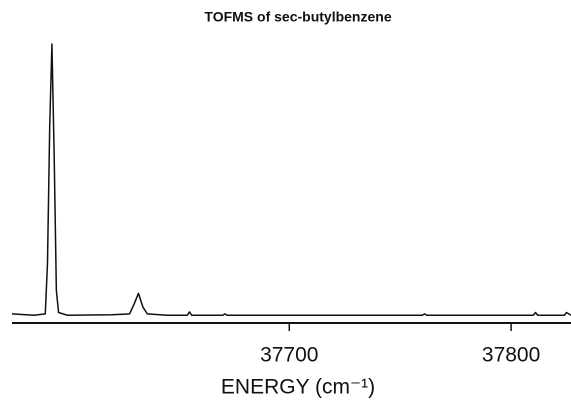 Image resolution: width=571 pixels, height=404 pixels. Describe the element at coordinates (289, 355) in the screenshot. I see `x-tick-label: 37700` at that location.